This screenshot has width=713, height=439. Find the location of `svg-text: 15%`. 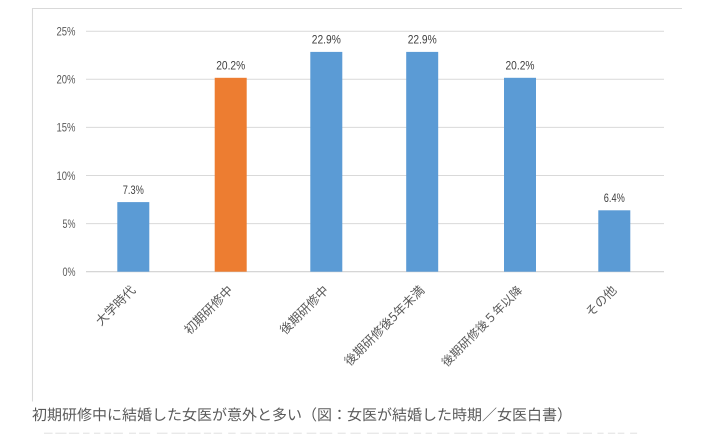

svg-text: 15% is located at coordinates (66, 128).